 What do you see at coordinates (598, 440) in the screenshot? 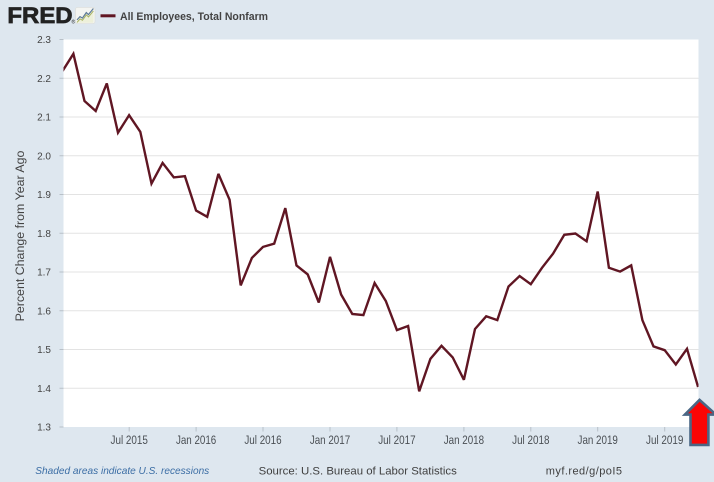
I see `svg-text: Jan 2019` at bounding box center [598, 440].